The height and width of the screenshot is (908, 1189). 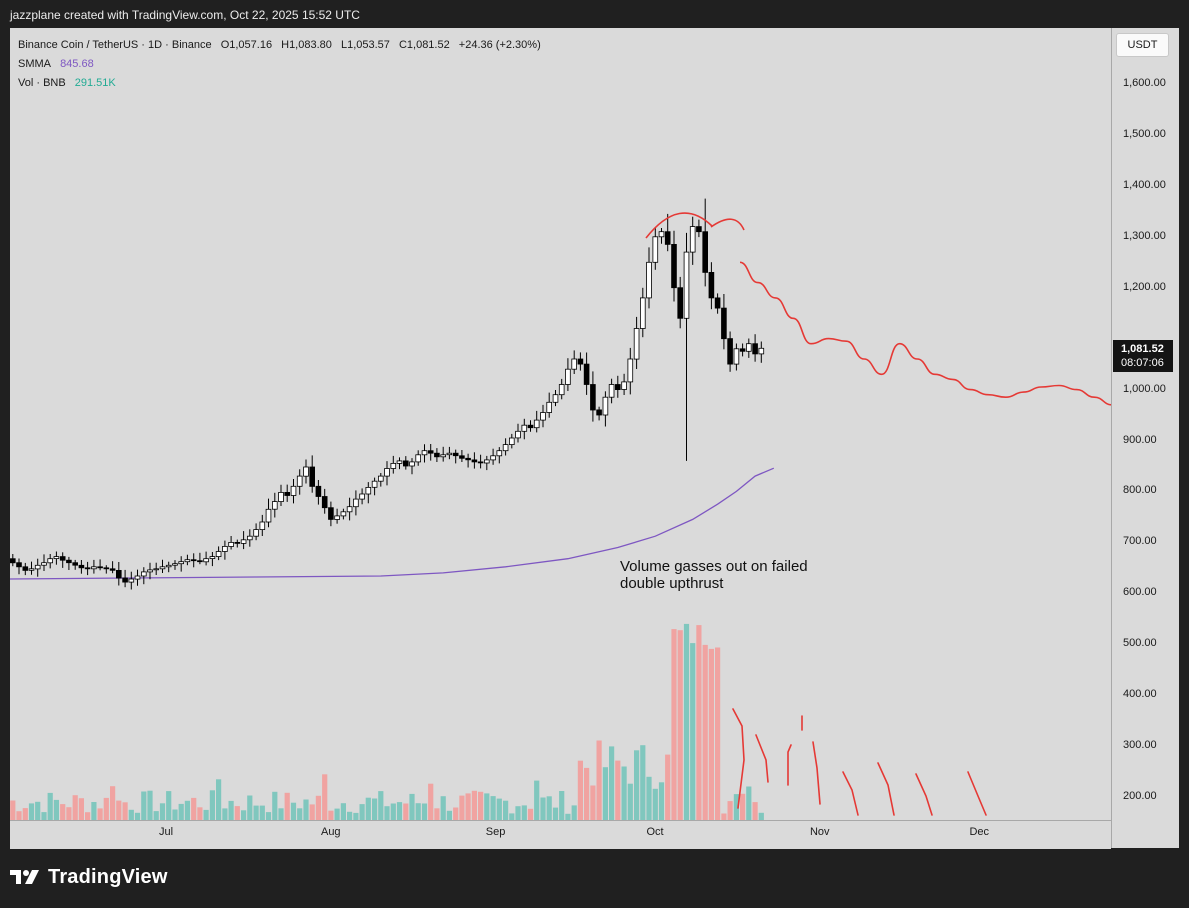 What do you see at coordinates (34, 64) in the screenshot?
I see `smma-label: SMMA` at bounding box center [34, 64].